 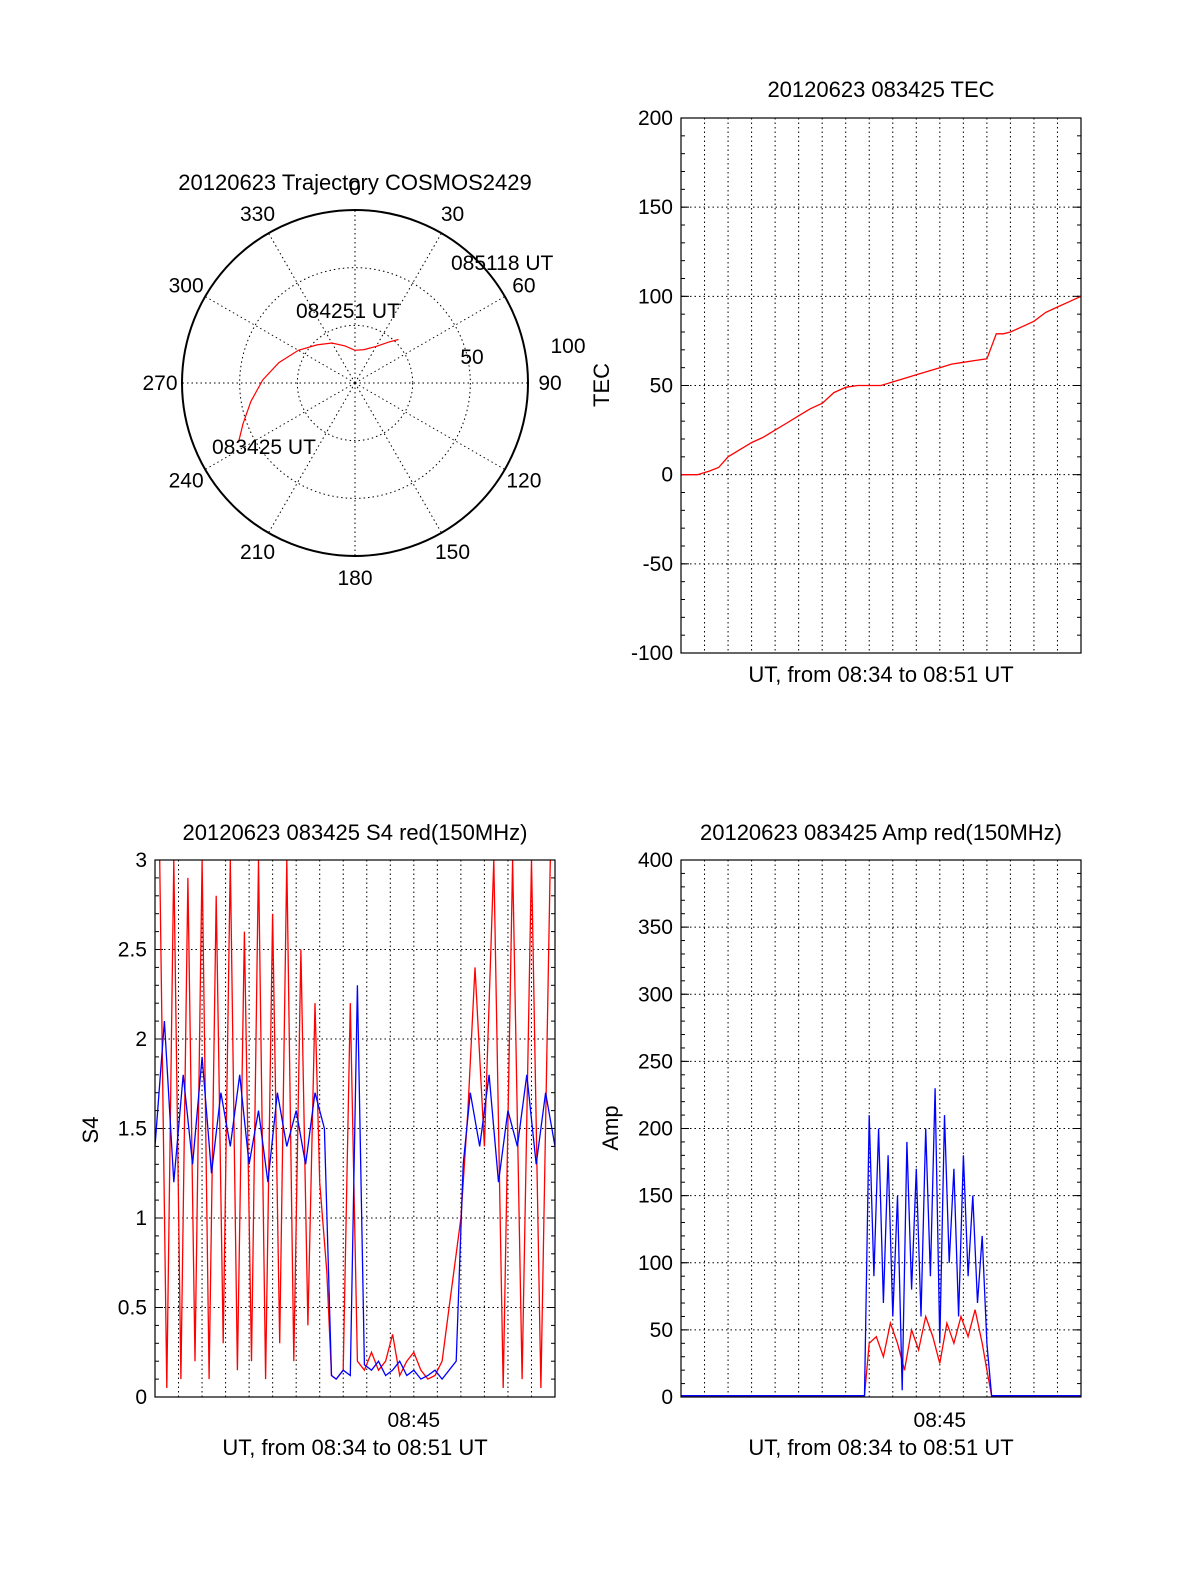 What do you see at coordinates (132, 950) in the screenshot?
I see `y-tick-label: 2.5` at bounding box center [132, 950].